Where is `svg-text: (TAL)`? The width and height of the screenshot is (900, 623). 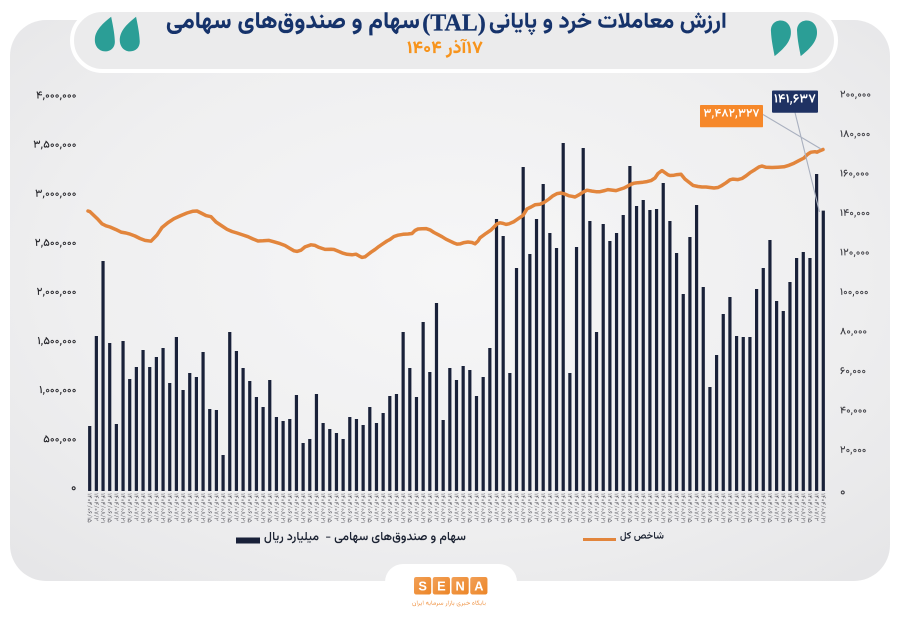
svg-text: (TAL) is located at coordinates (454, 24).